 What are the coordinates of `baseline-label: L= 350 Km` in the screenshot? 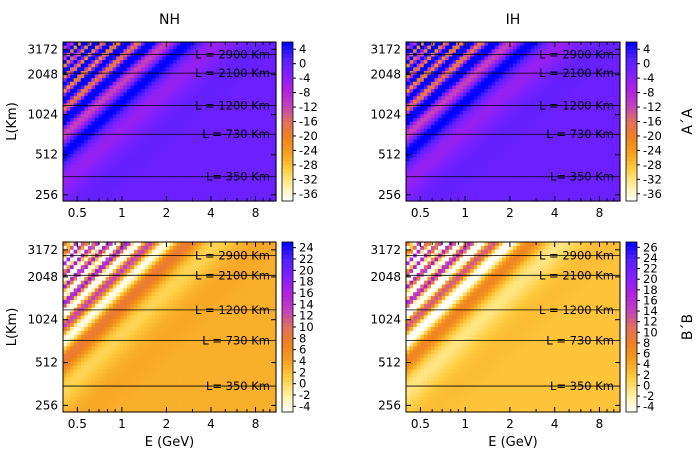 It's located at (238, 177).